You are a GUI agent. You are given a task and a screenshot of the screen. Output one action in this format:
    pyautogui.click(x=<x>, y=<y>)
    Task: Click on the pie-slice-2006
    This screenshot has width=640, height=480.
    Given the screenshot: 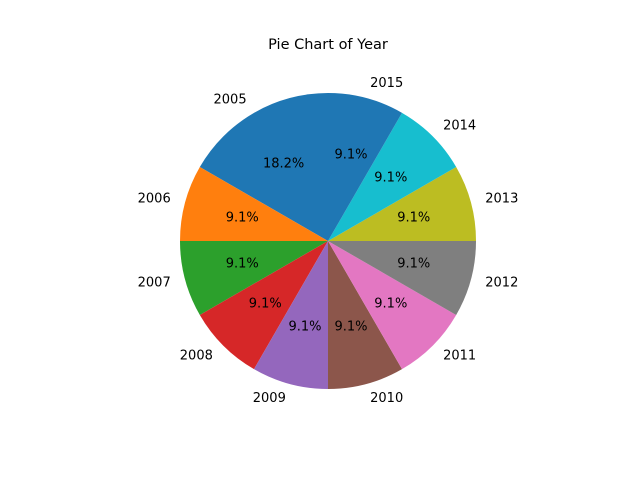 What is the action you would take?
    pyautogui.click(x=254, y=204)
    